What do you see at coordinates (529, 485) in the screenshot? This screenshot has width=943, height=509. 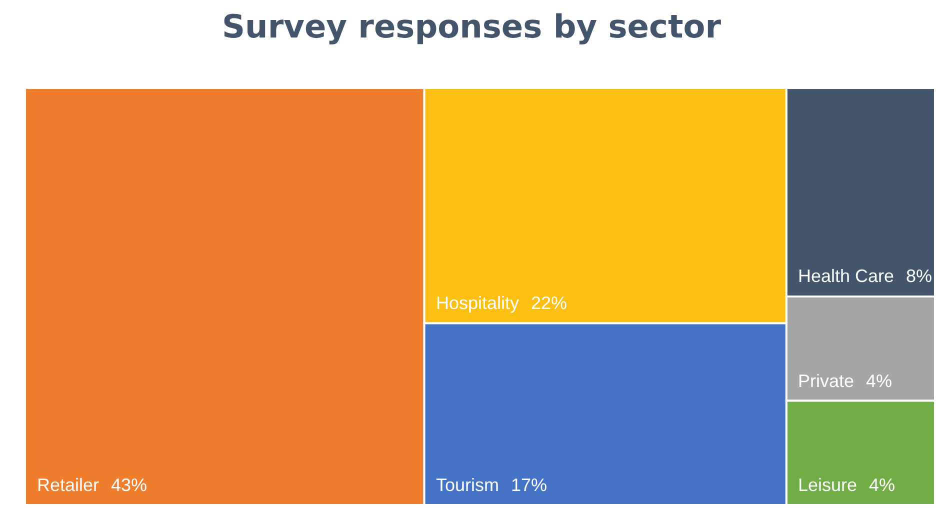 I see `data-label: 17%` at bounding box center [529, 485].